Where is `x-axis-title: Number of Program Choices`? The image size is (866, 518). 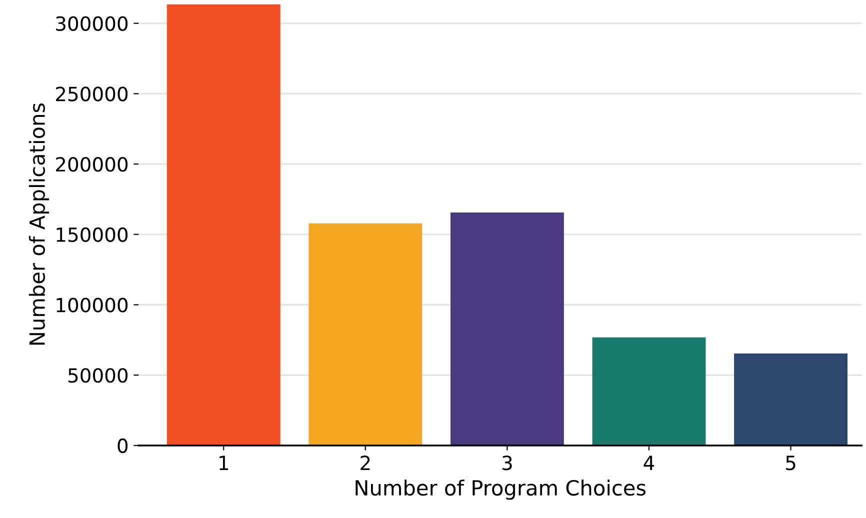
x-axis-title: Number of Program Choices is located at coordinates (501, 490).